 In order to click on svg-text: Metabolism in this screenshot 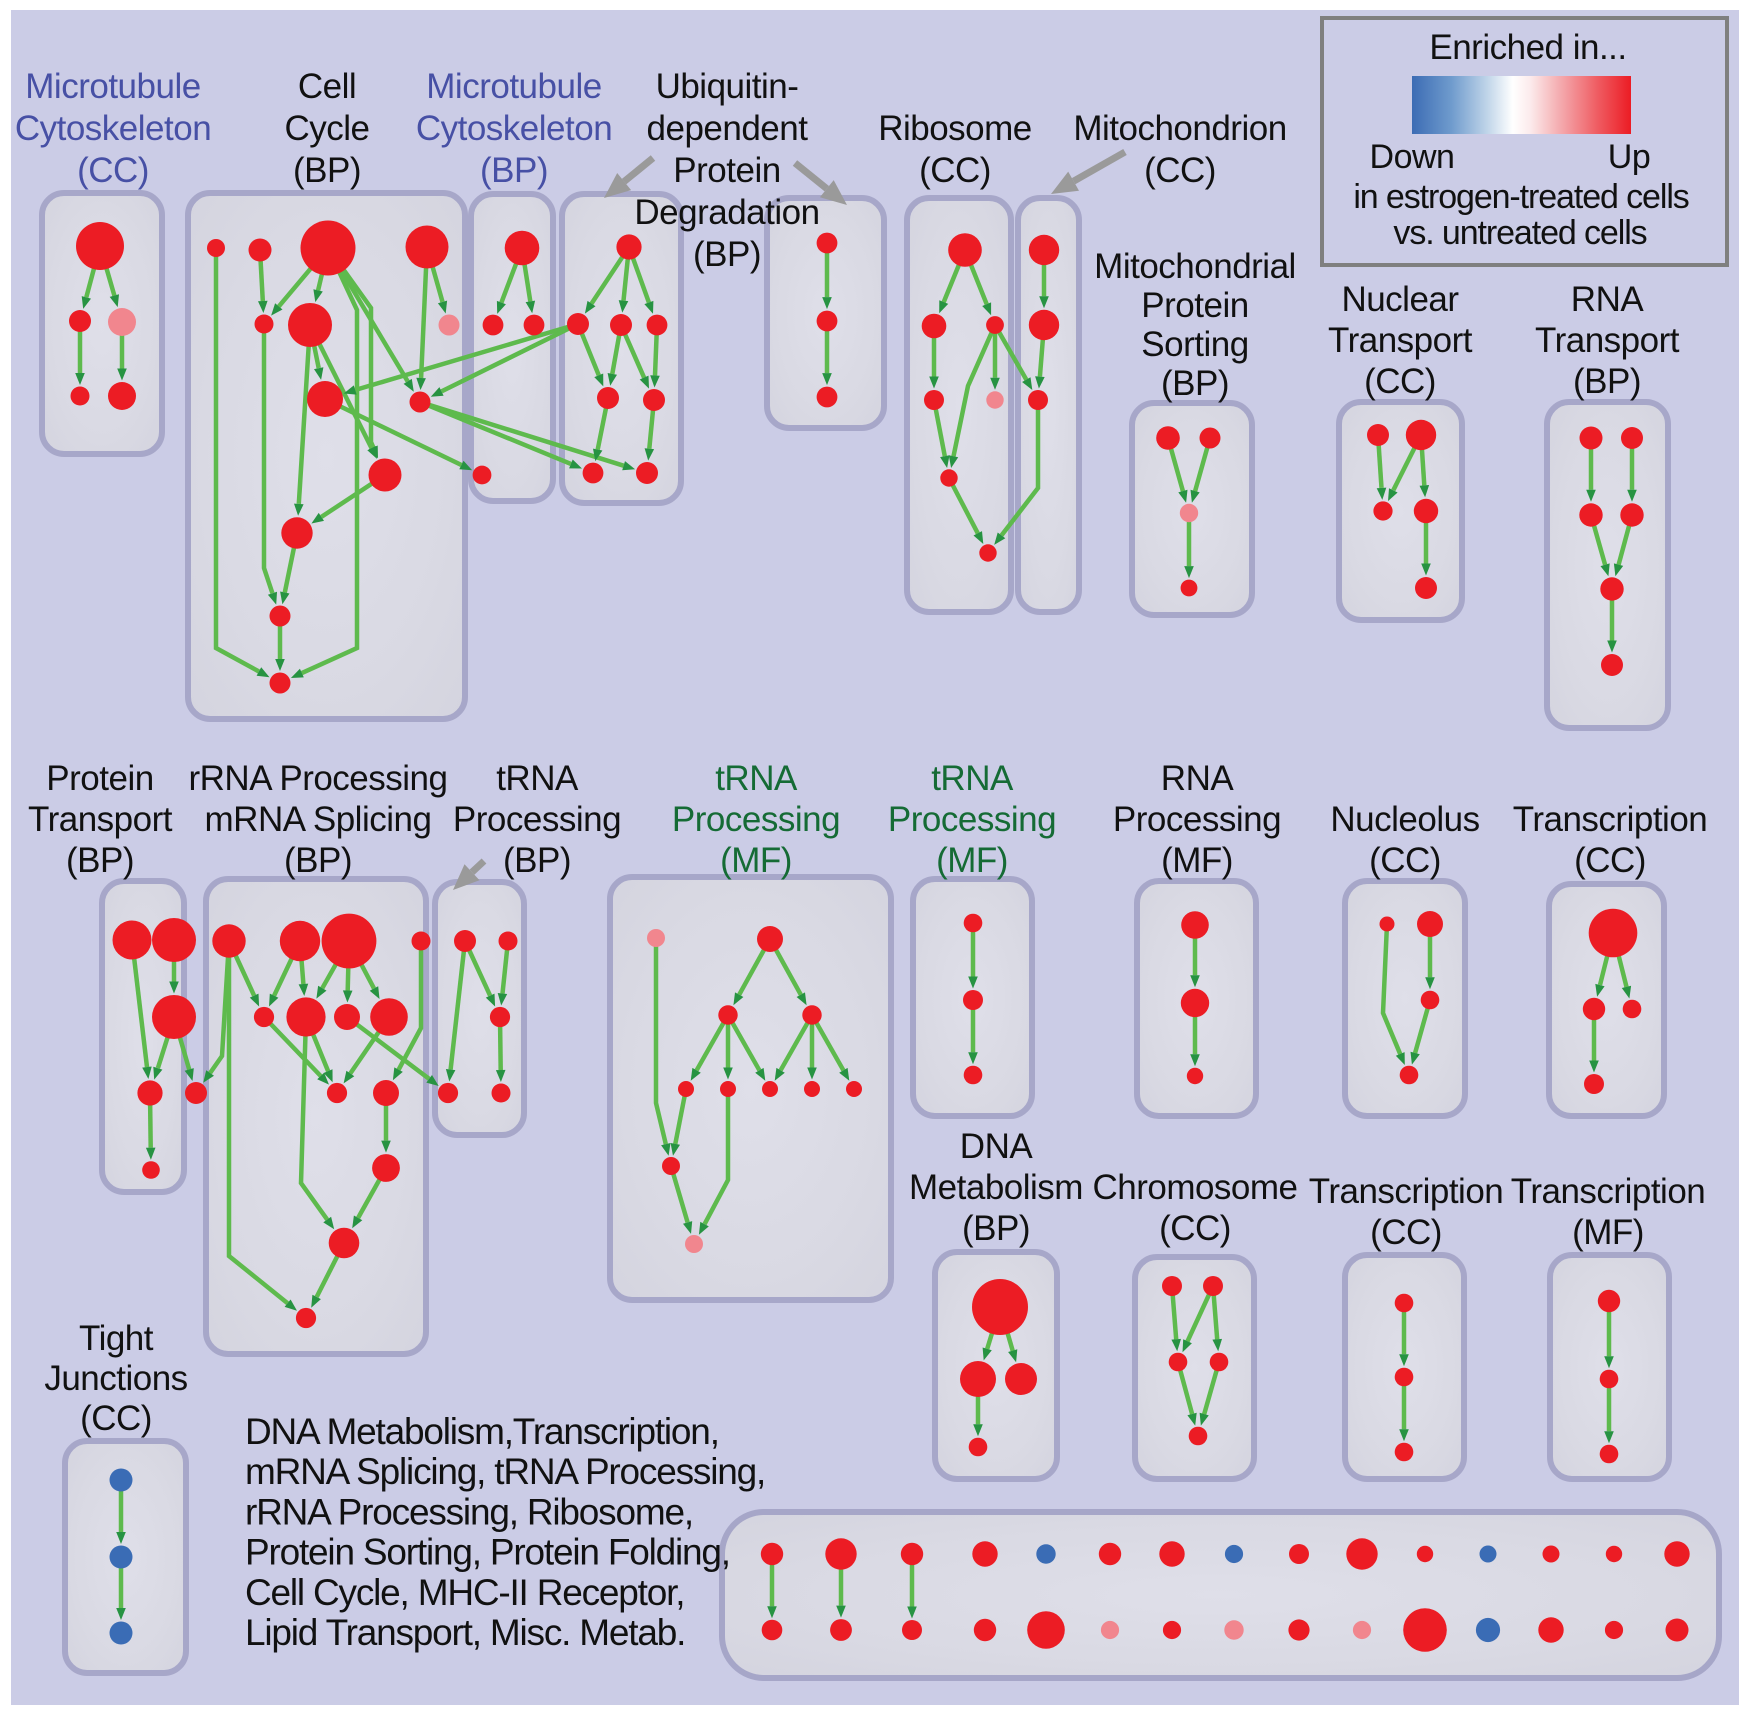, I will do `click(996, 1187)`.